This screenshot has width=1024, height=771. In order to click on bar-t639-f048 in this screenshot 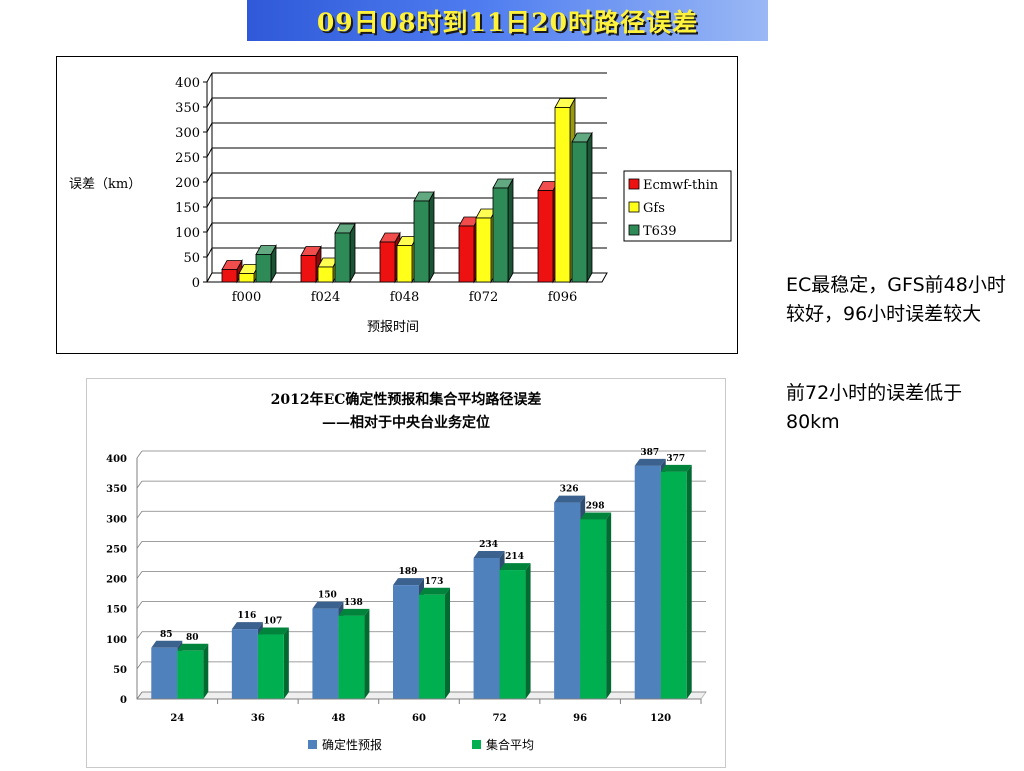, I will do `click(424, 237)`.